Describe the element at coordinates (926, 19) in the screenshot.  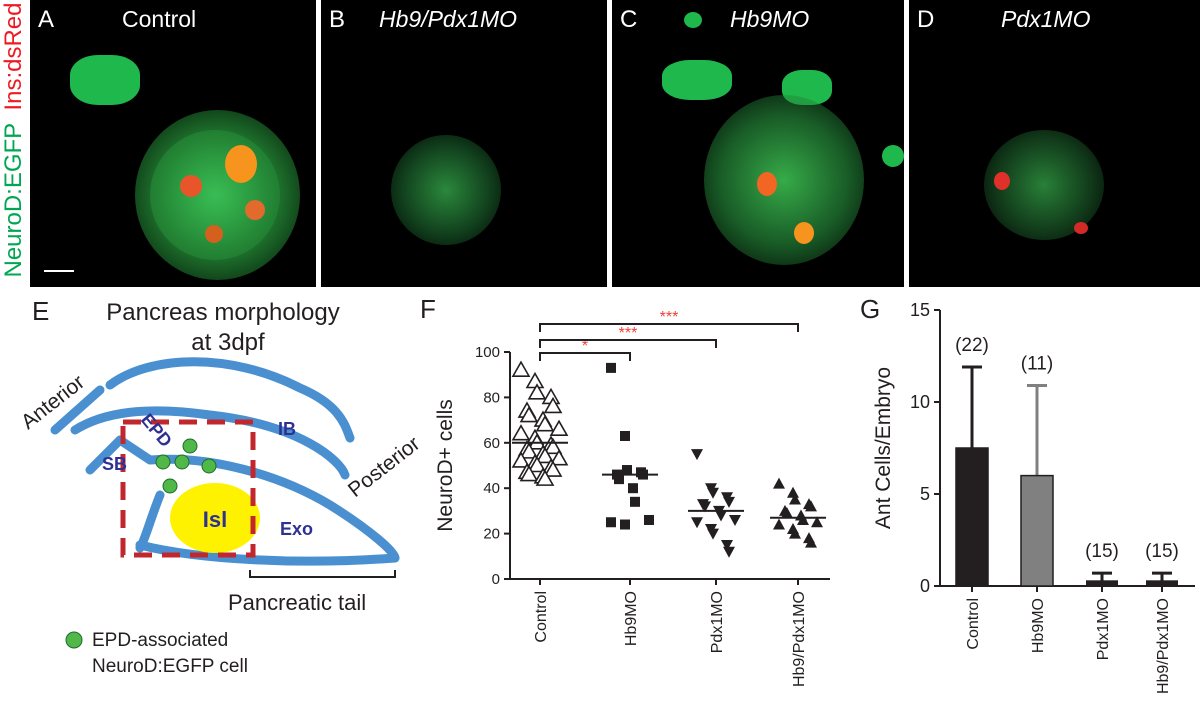
I see `panel-letter-d: D` at that location.